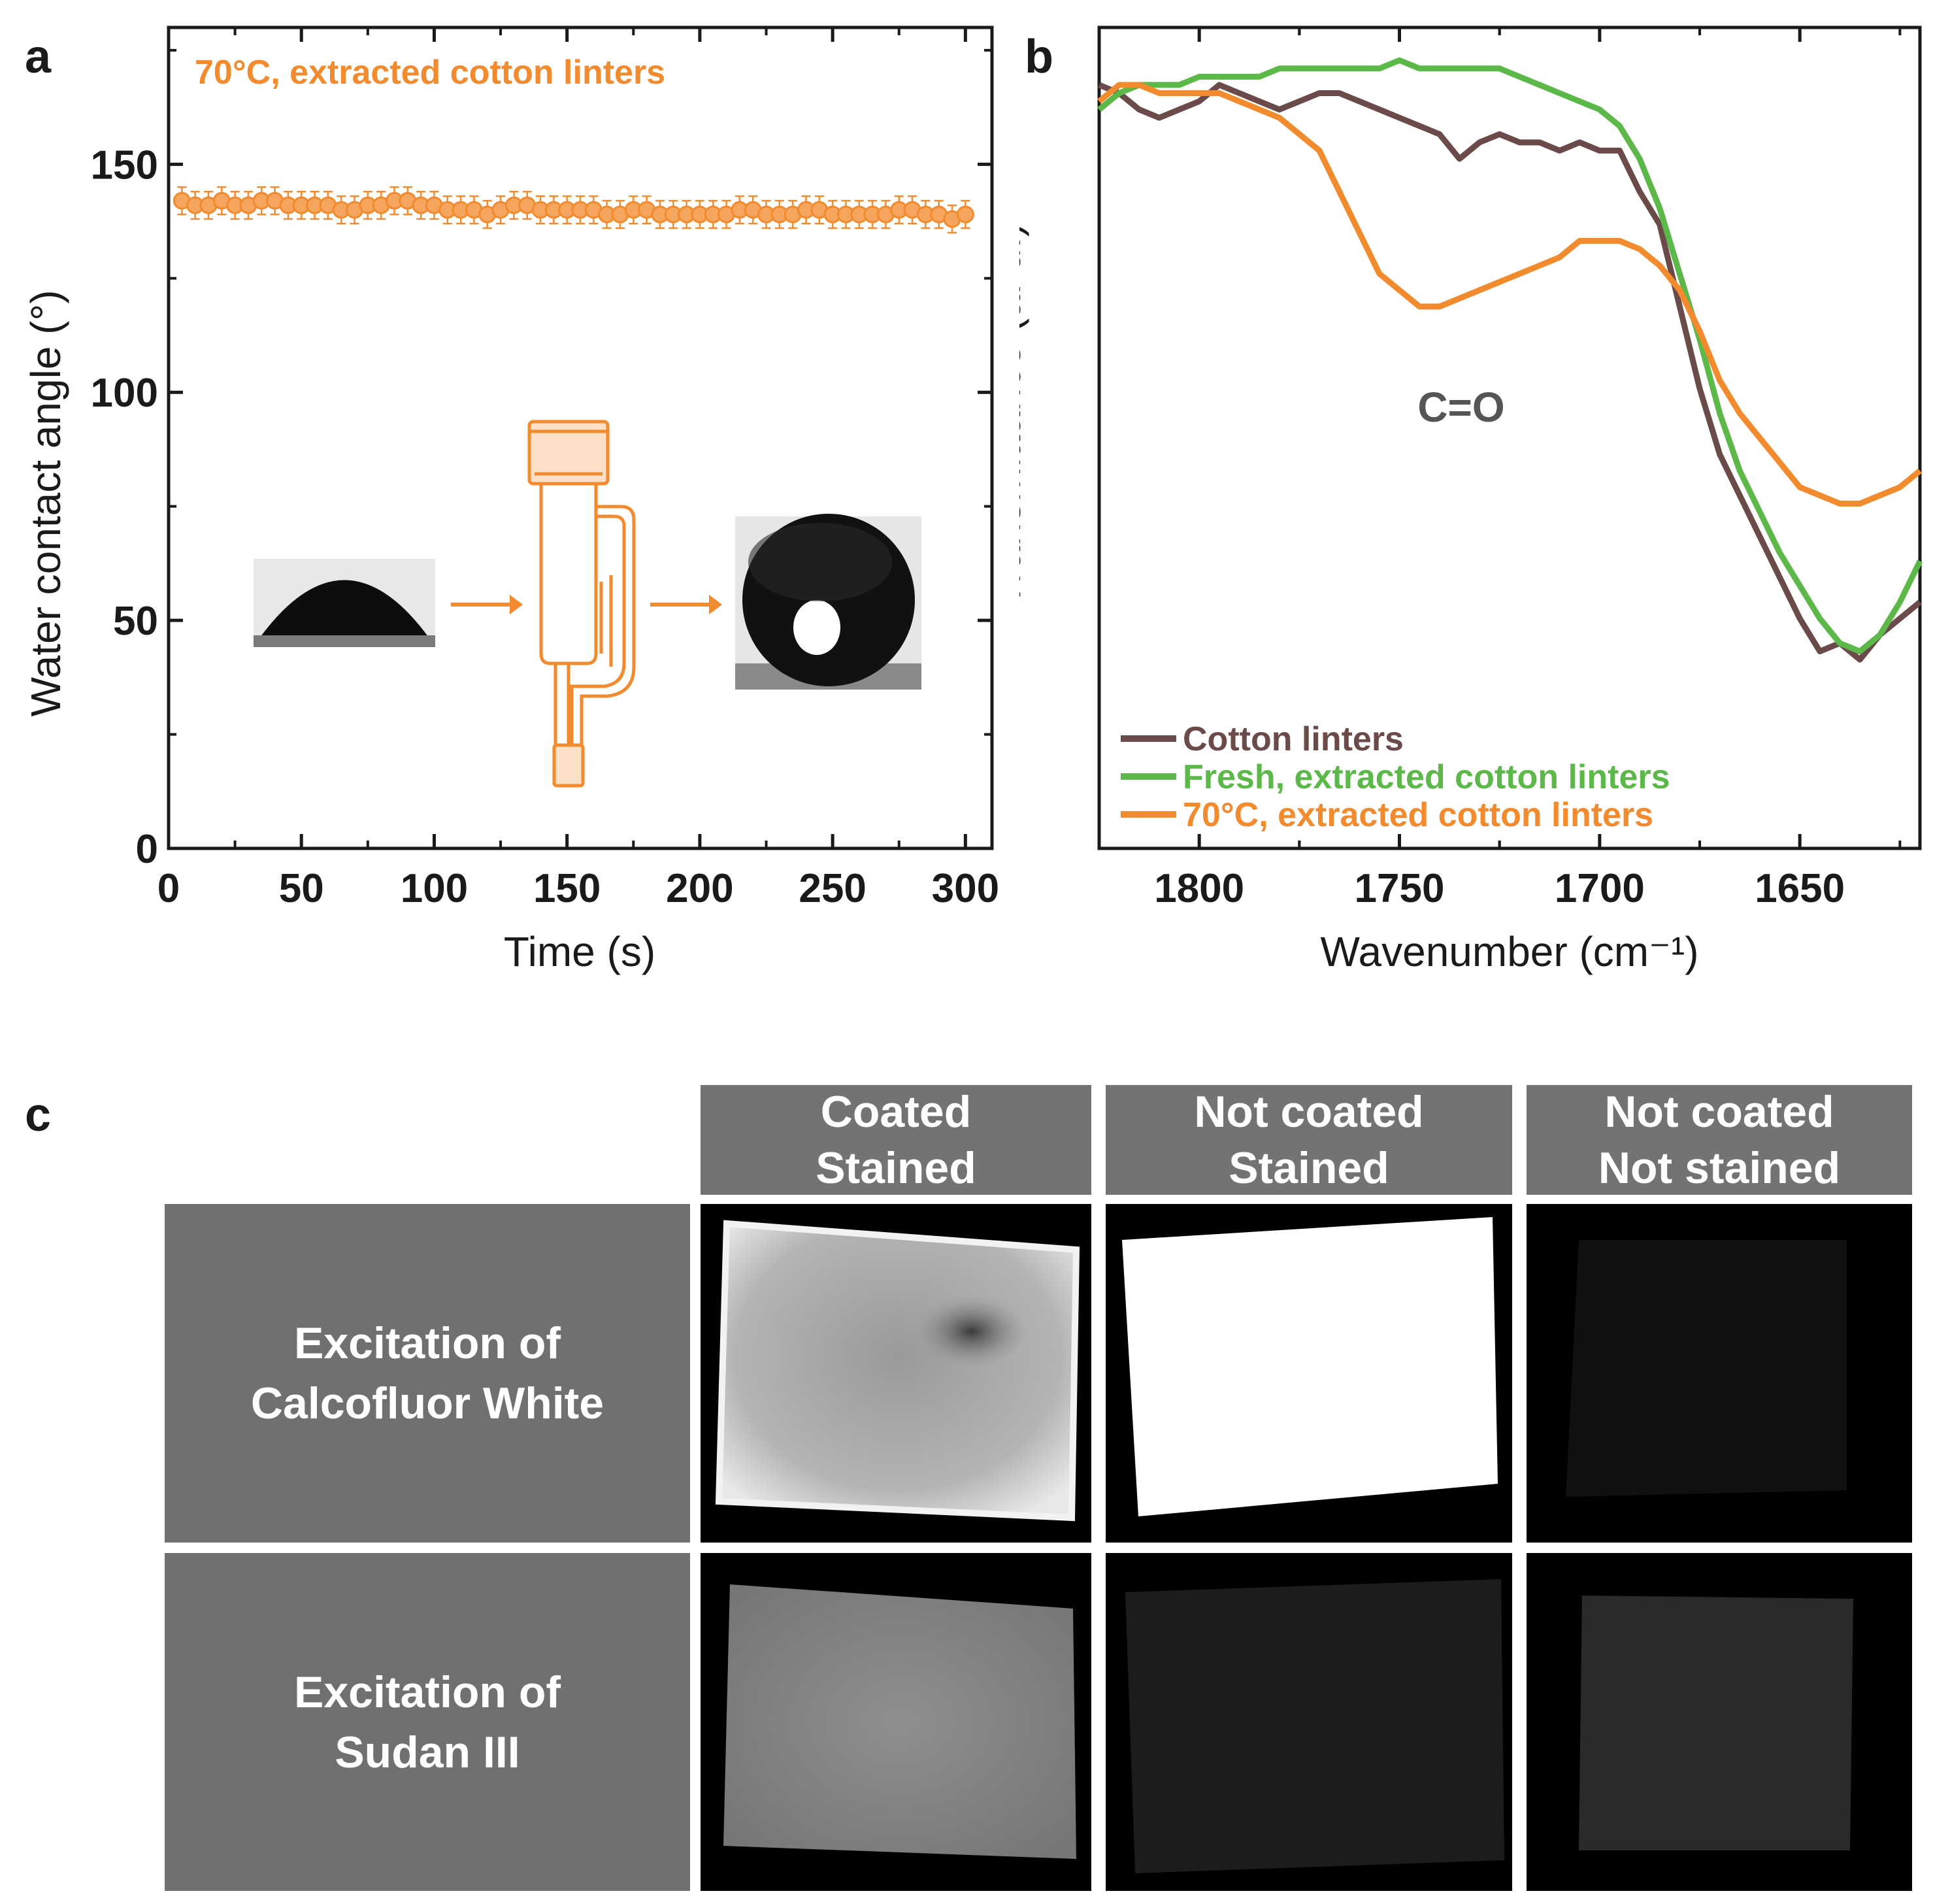 The image size is (1933, 1904). I want to click on micrograph-sudan-notcoated-notstained, so click(1719, 1722).